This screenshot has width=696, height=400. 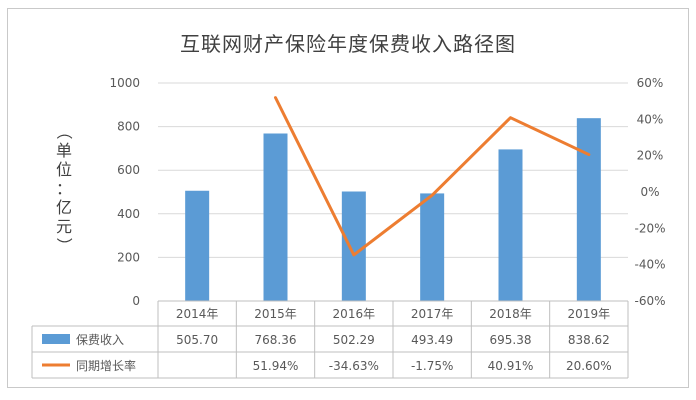 What do you see at coordinates (276, 340) in the screenshot?
I see `data-label: 768.36` at bounding box center [276, 340].